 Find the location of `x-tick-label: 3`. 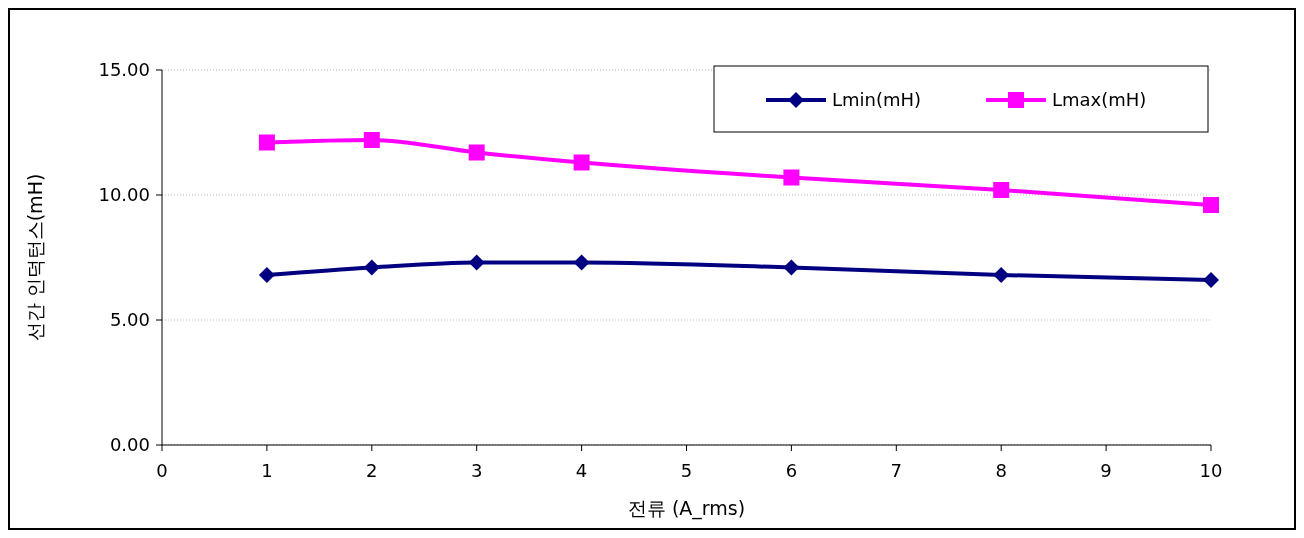

x-tick-label: 3 is located at coordinates (476, 470).